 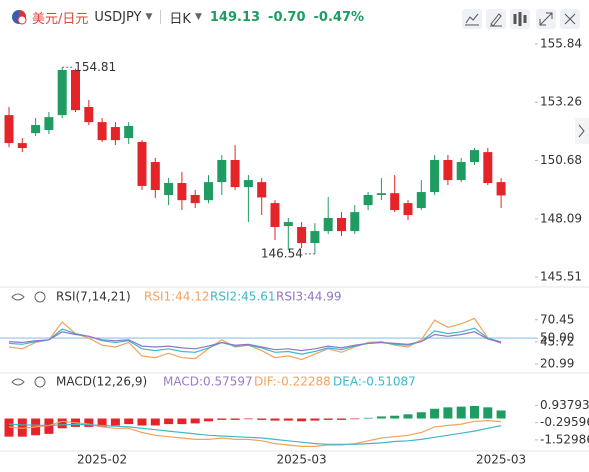 I want to click on y-tick-label: 20.99, so click(x=557, y=363).